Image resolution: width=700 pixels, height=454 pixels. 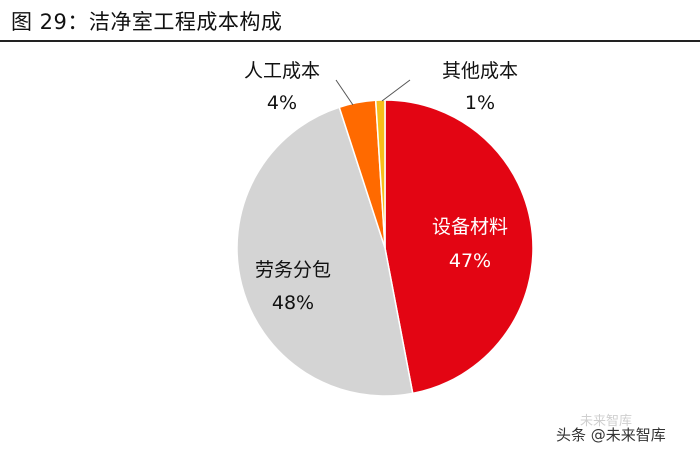 What do you see at coordinates (480, 103) in the screenshot?
I see `slice-percent-label: 1%` at bounding box center [480, 103].